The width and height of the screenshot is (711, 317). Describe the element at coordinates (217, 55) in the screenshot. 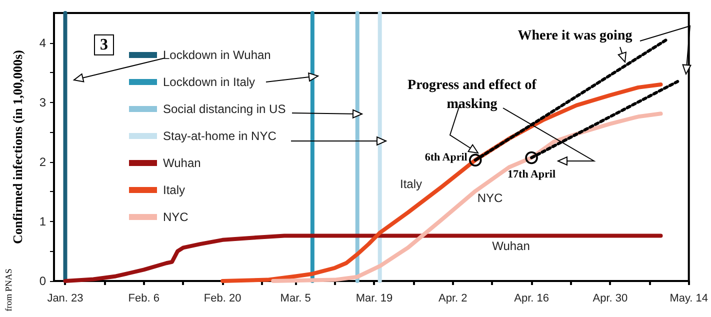

I see `legend-label: Lockdown in Wuhan` at that location.